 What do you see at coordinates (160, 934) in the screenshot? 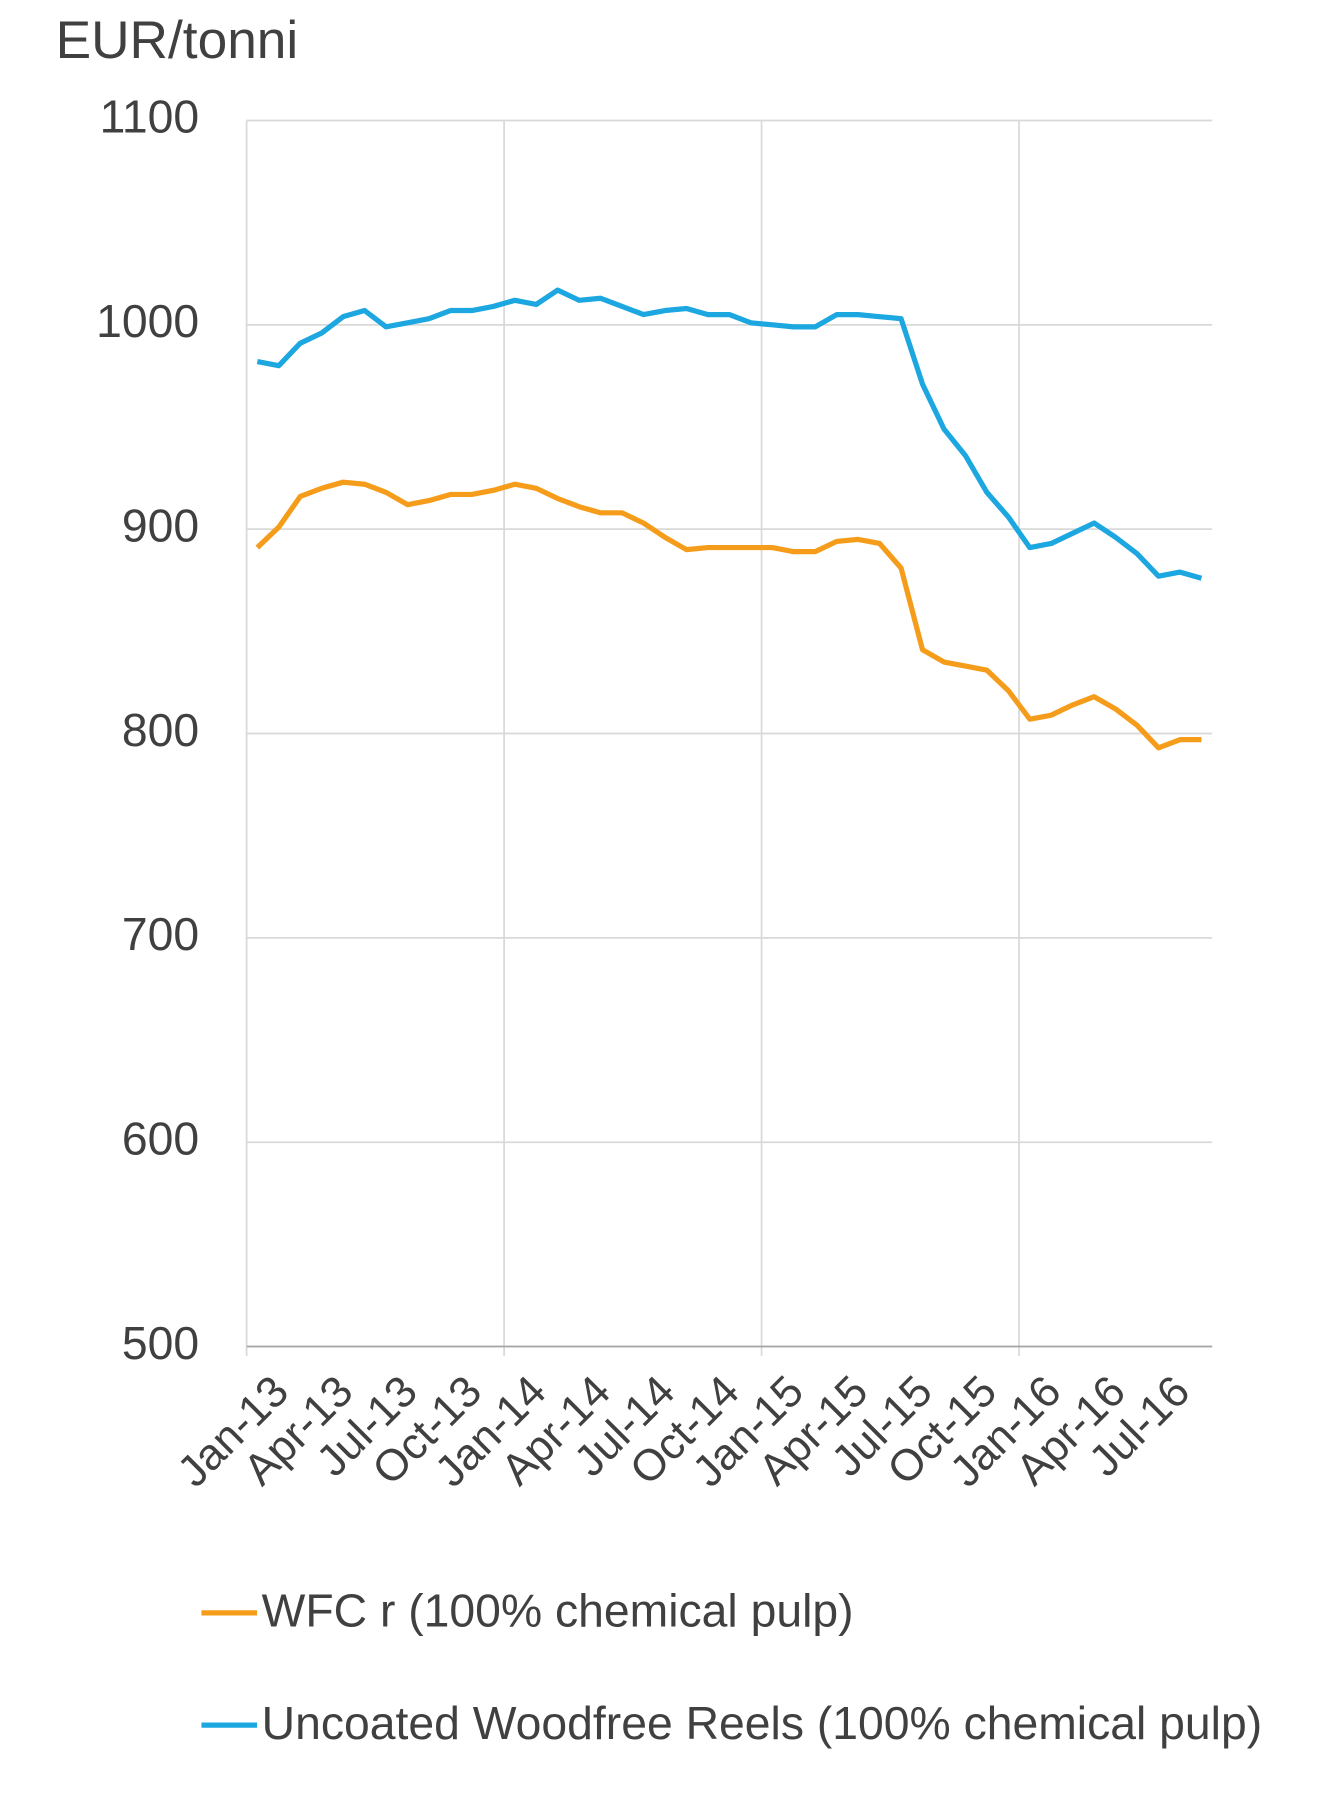
I see `y-tick-label: 700` at bounding box center [160, 934].